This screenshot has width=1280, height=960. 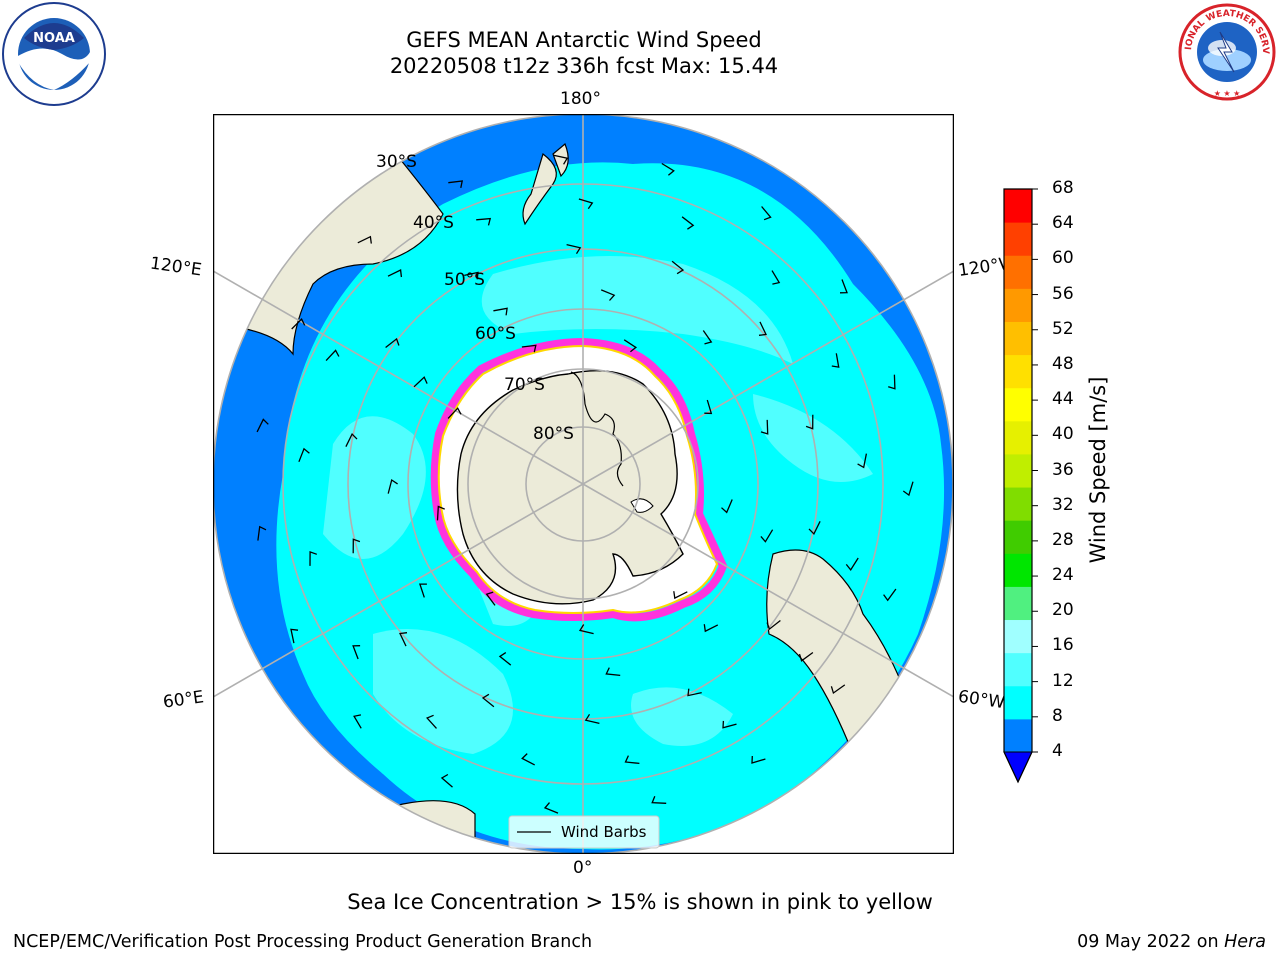 I want to click on colorbar-tick-label: 68, so click(x=1063, y=188).